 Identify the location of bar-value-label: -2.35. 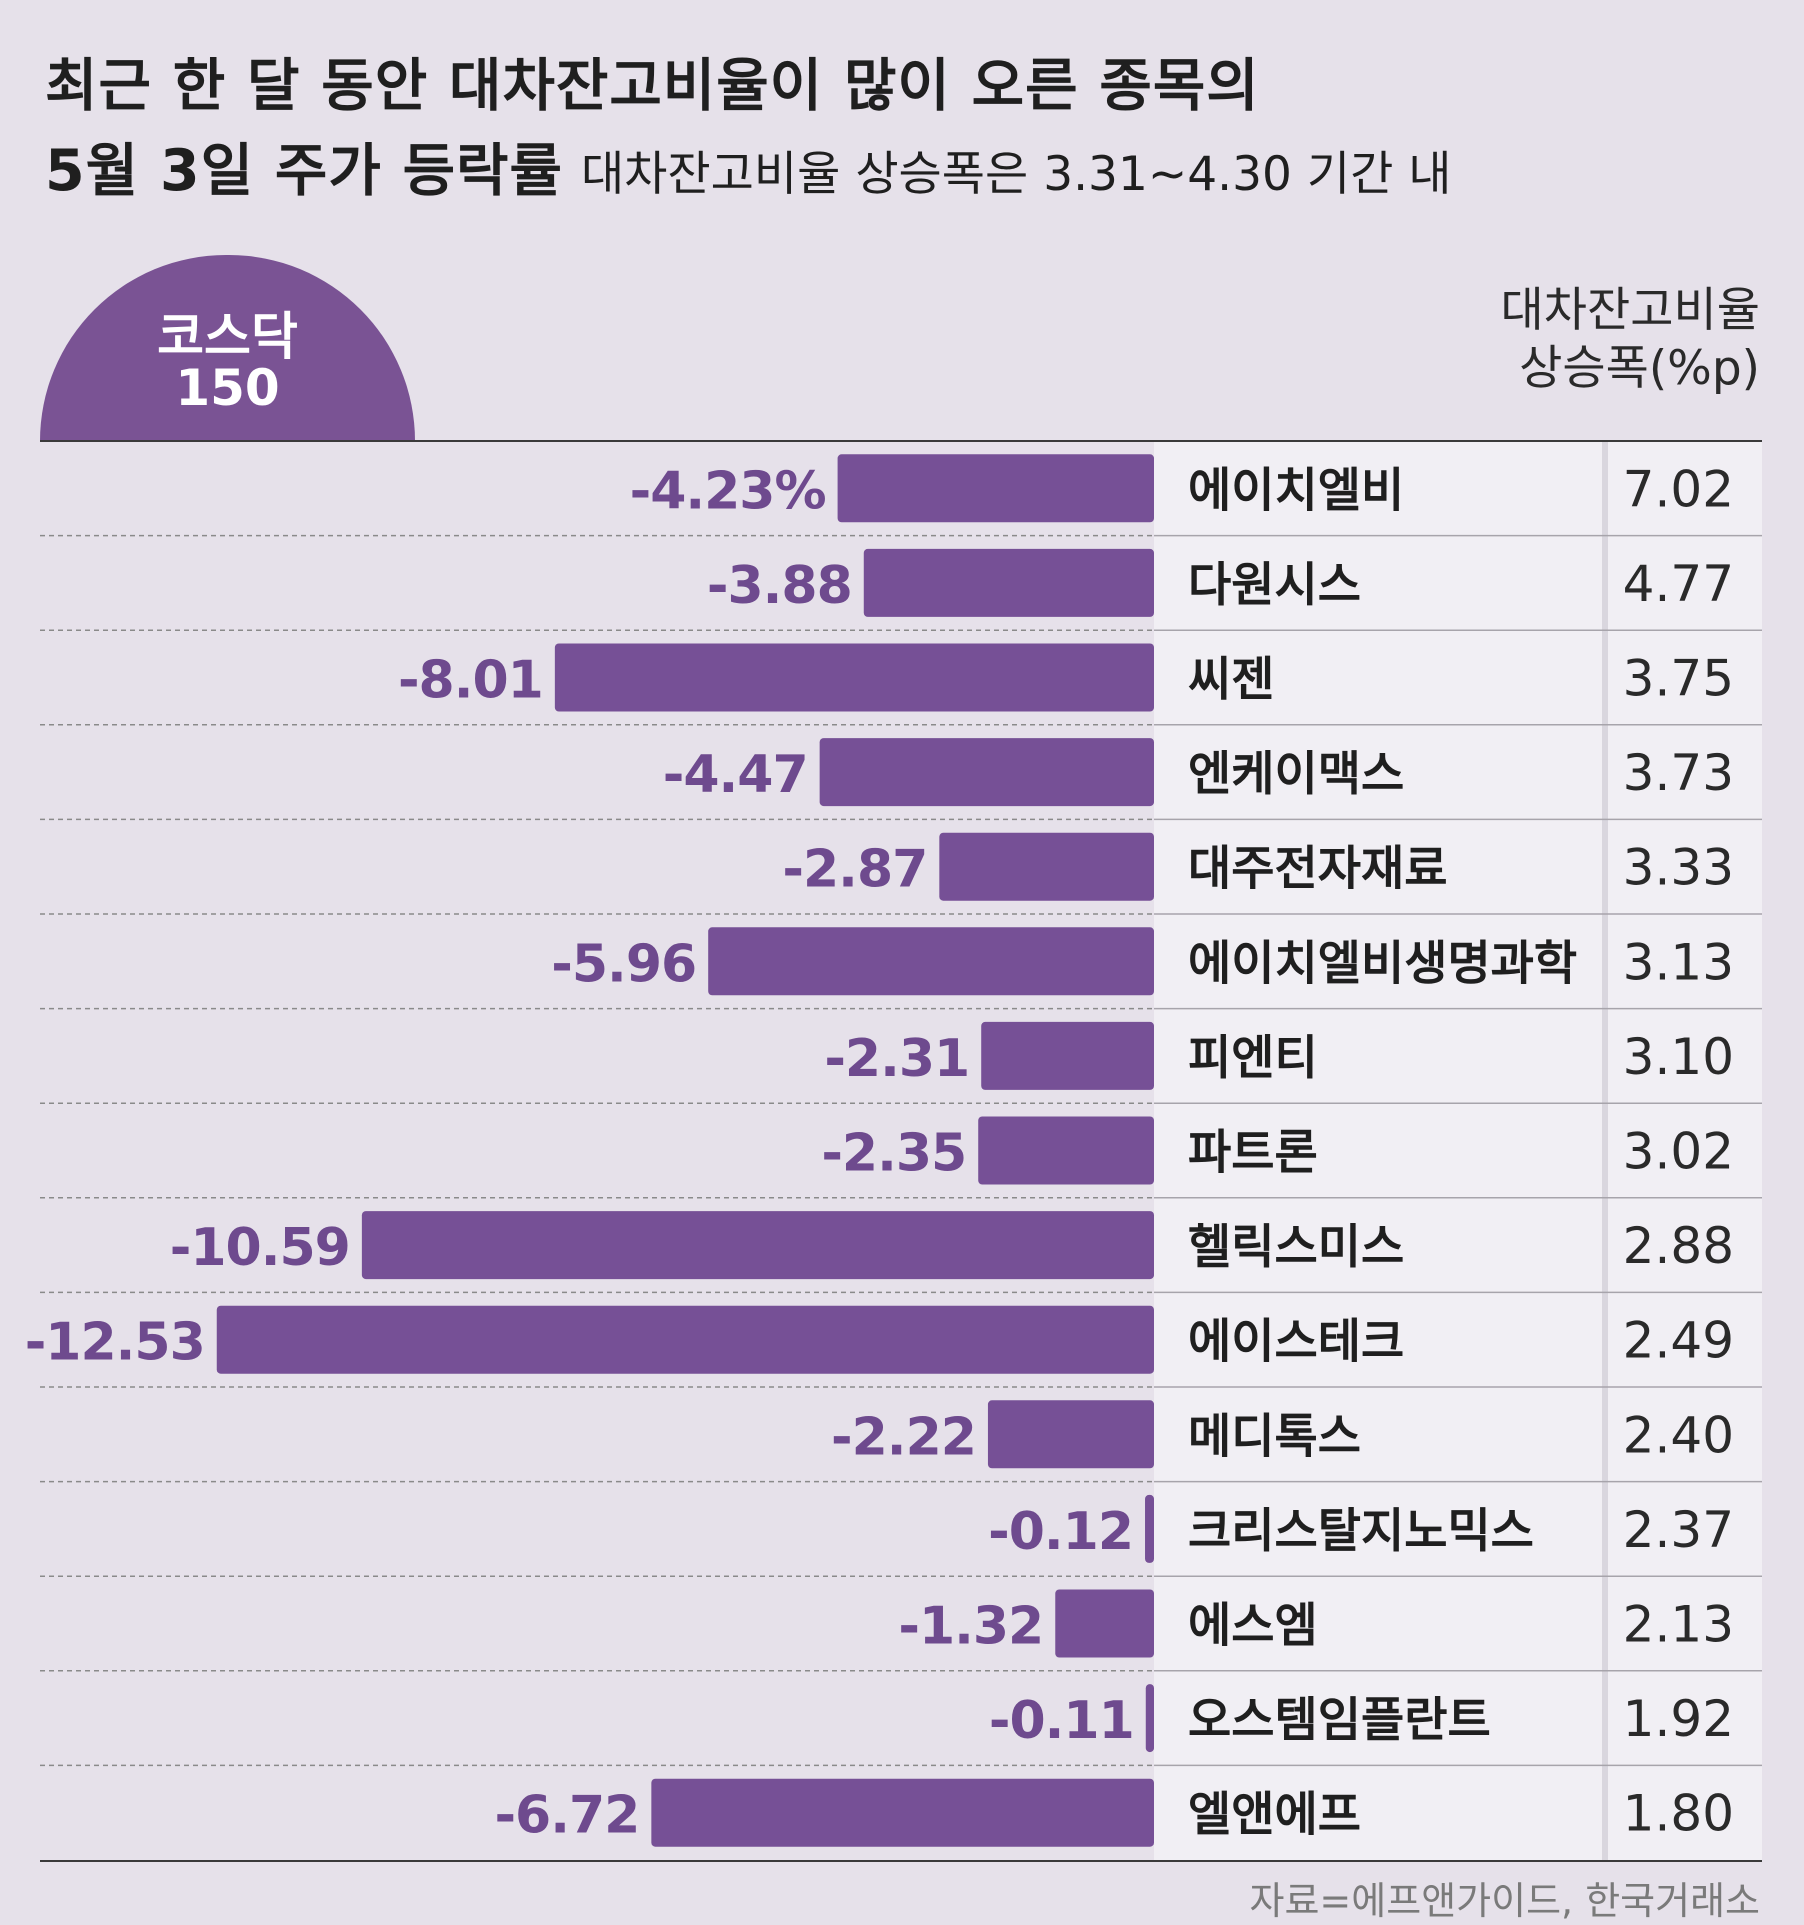
(893, 1154).